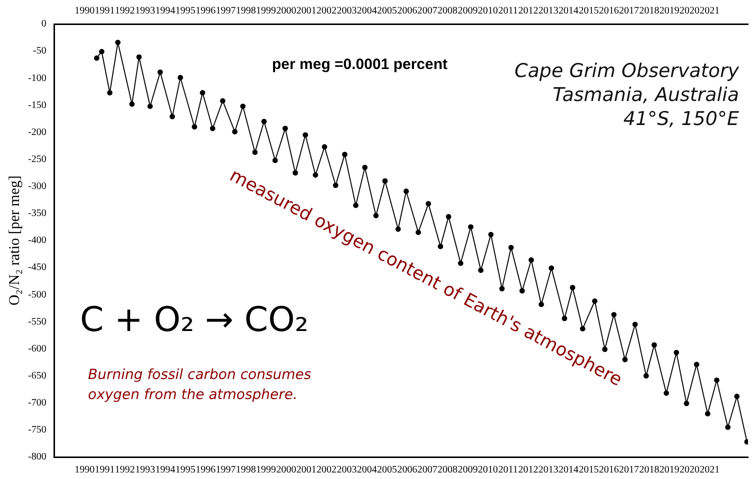 The height and width of the screenshot is (479, 753). I want to click on y-tick-label: -350, so click(37, 214).